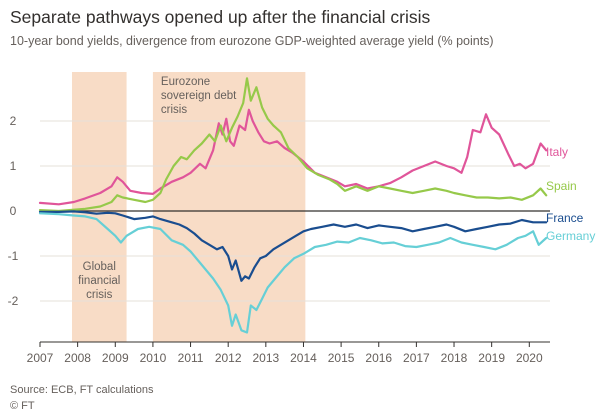 This screenshot has width=603, height=420. I want to click on y-tick-labels: 2 1 0 -1 -2, so click(13, 211).